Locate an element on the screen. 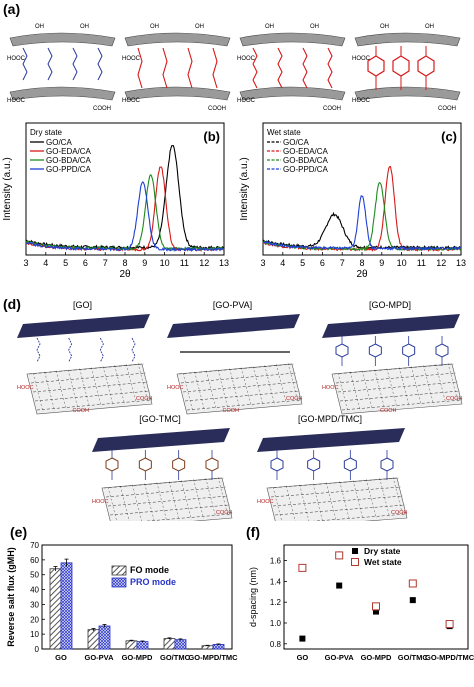 This screenshot has height=687, width=474. x-tick-label: GO is located at coordinates (61, 657).